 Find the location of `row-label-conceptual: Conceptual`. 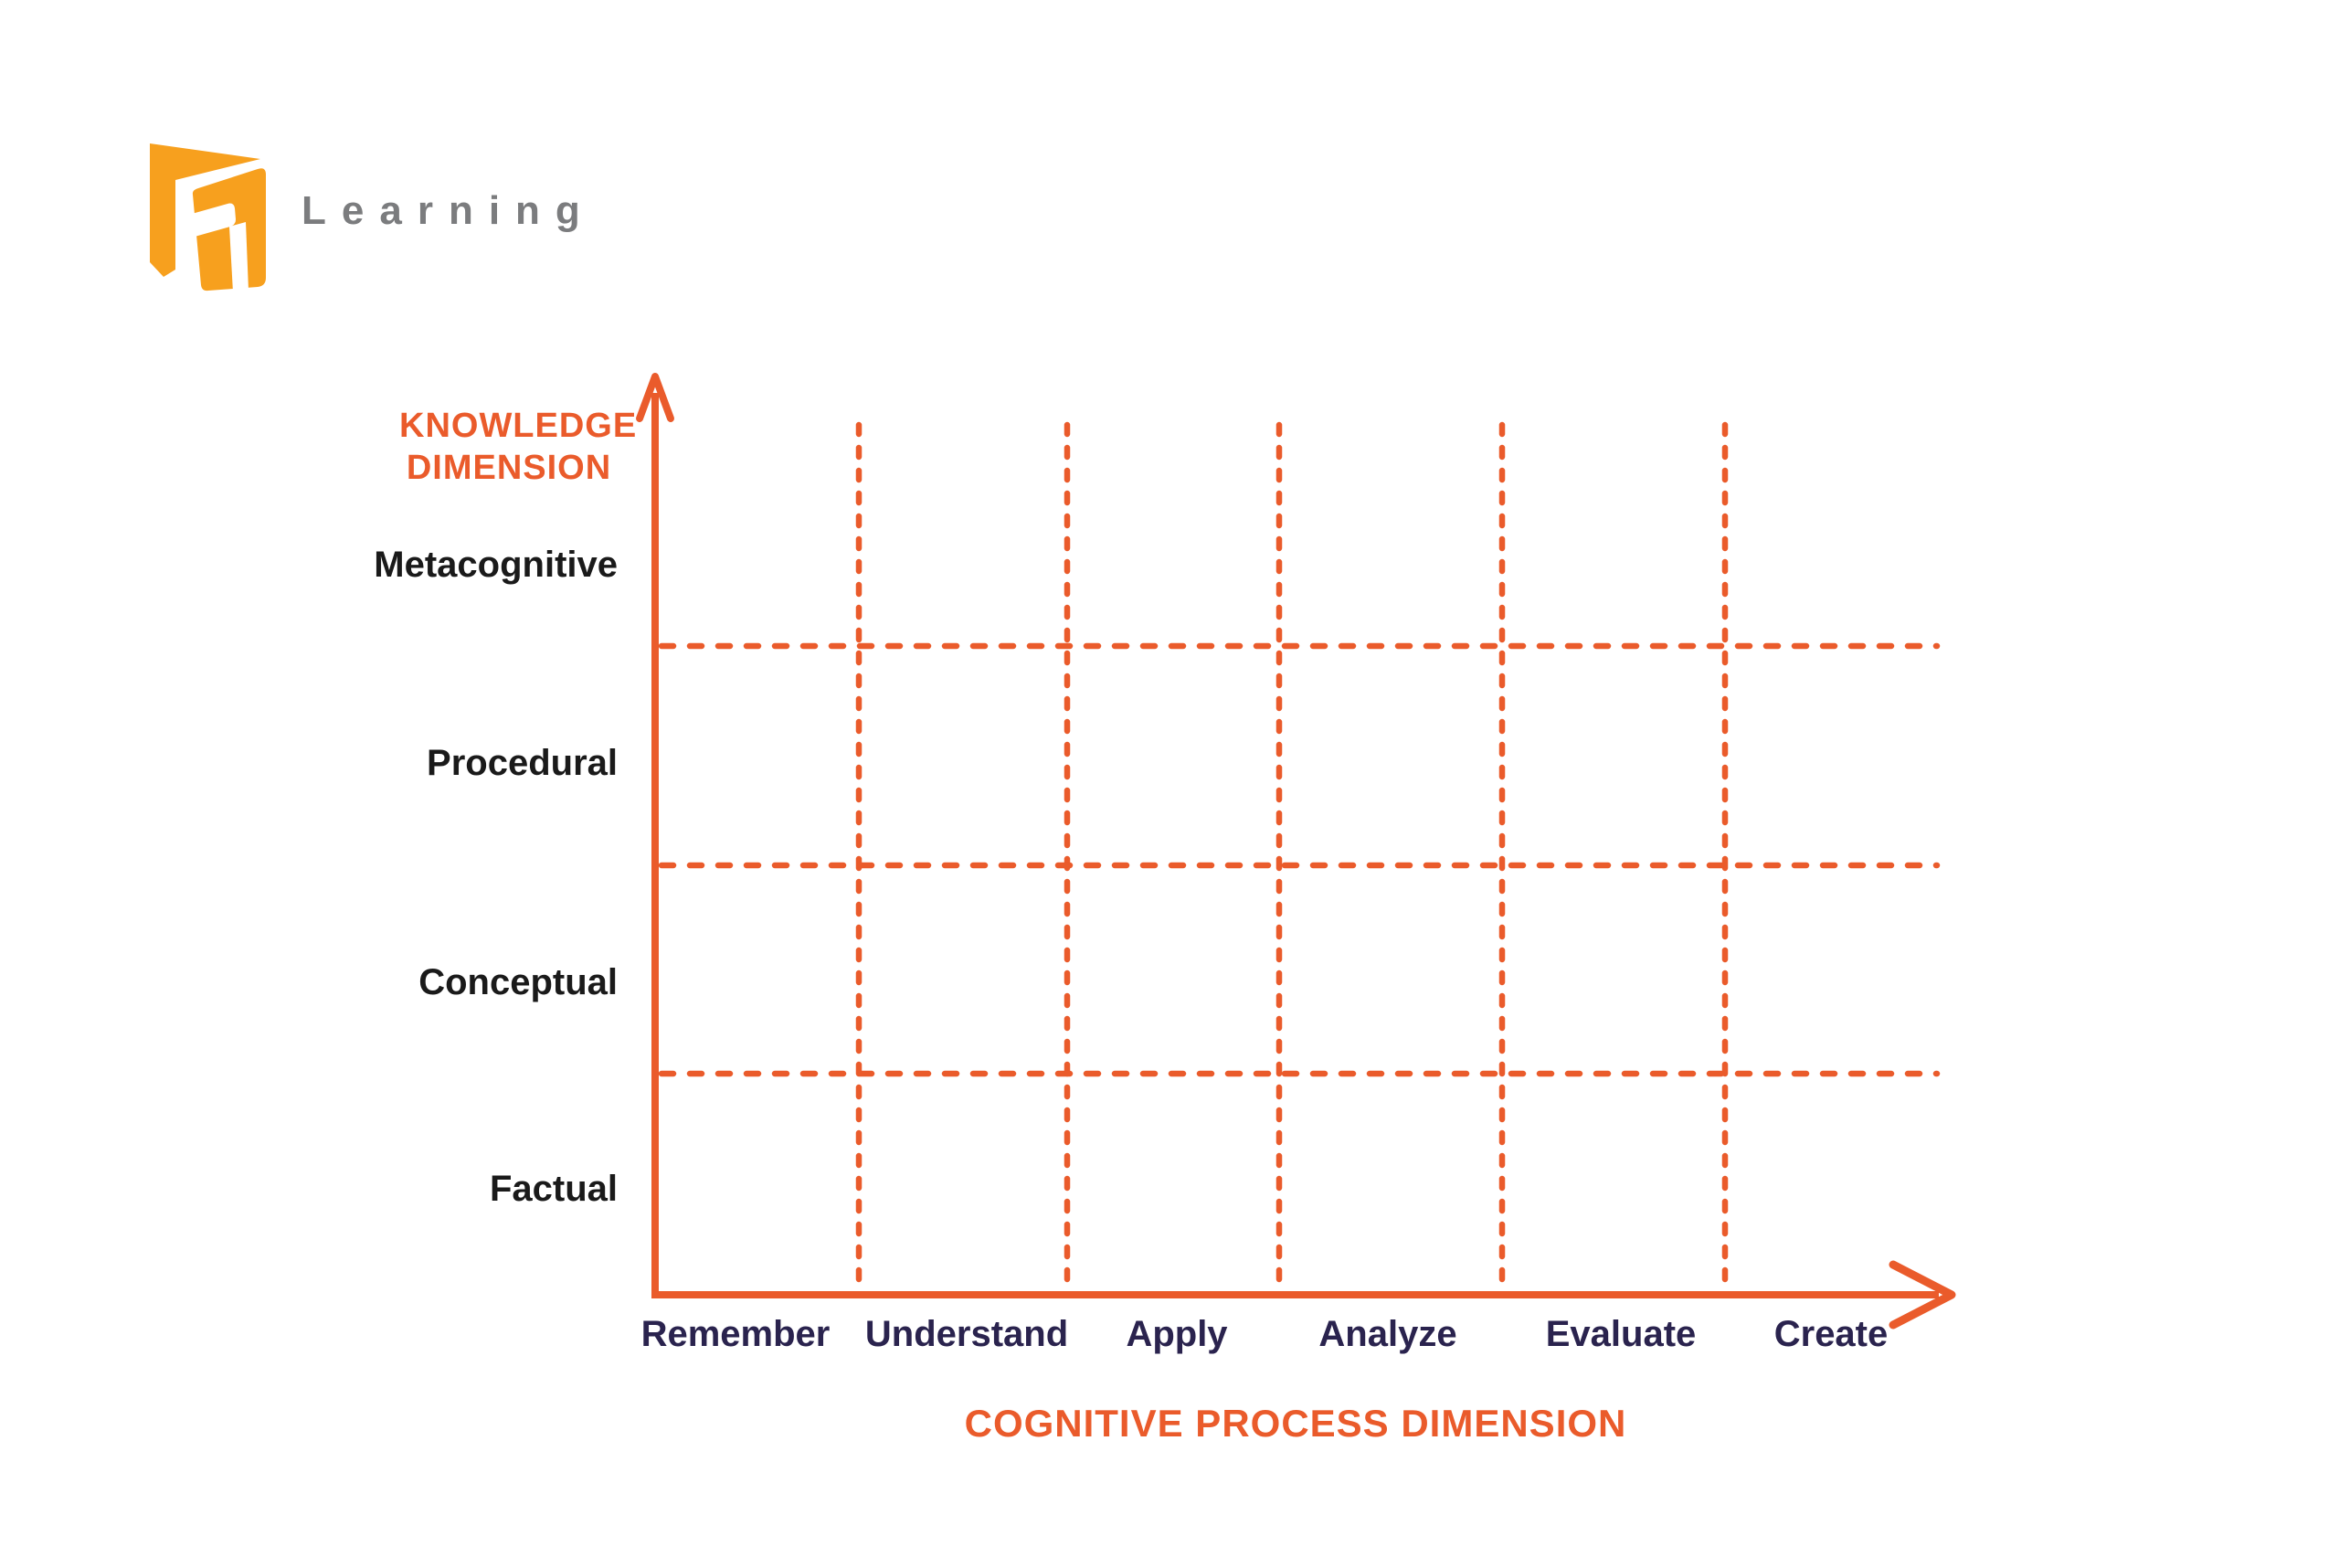

row-label-conceptual: Conceptual is located at coordinates (518, 982).